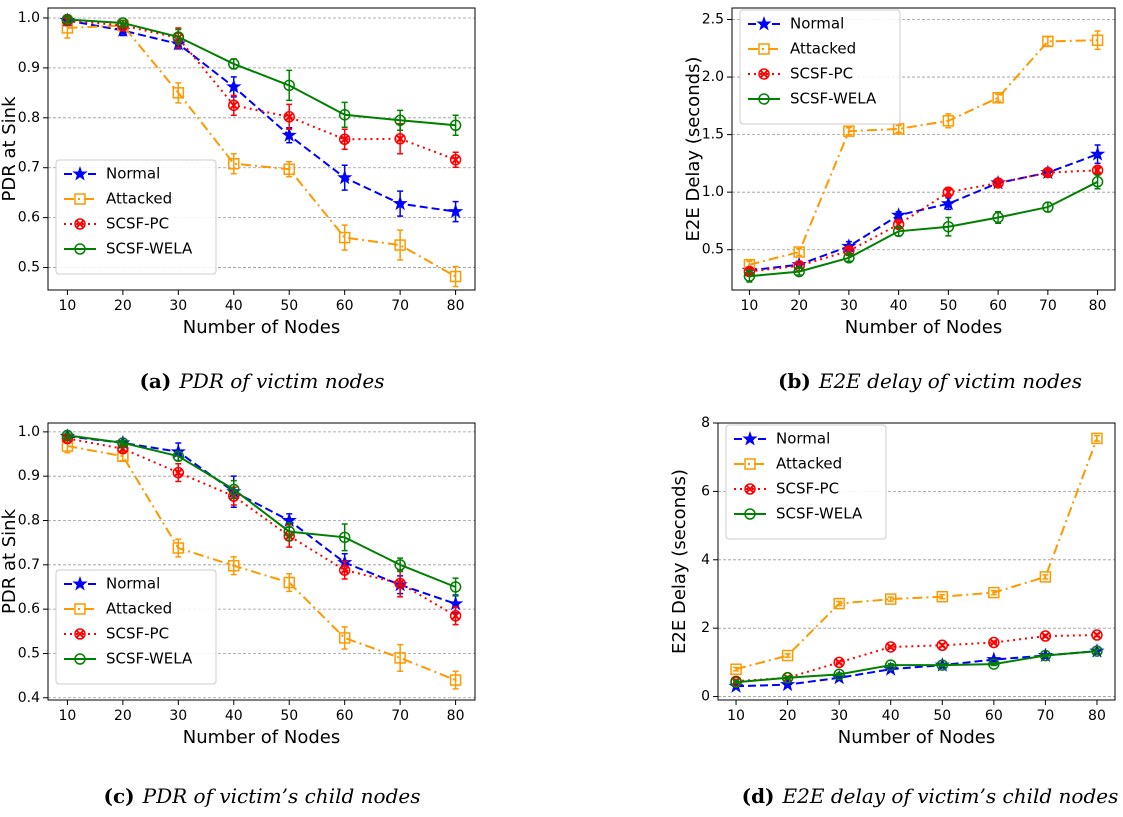 This screenshot has height=817, width=1123. Describe the element at coordinates (178, 716) in the screenshot. I see `x-tick-label: 30` at that location.